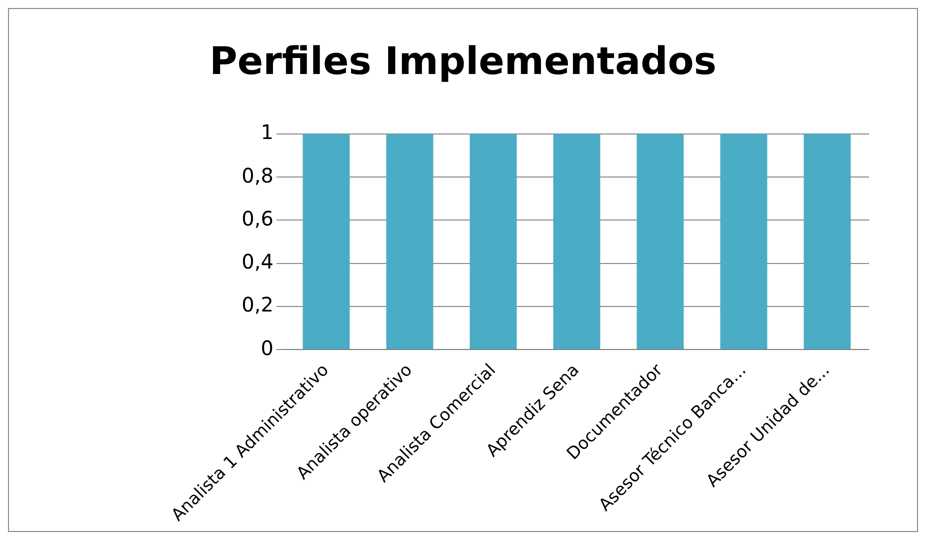  What do you see at coordinates (258, 262) in the screenshot?
I see `y-tick-label: 0,4` at bounding box center [258, 262].